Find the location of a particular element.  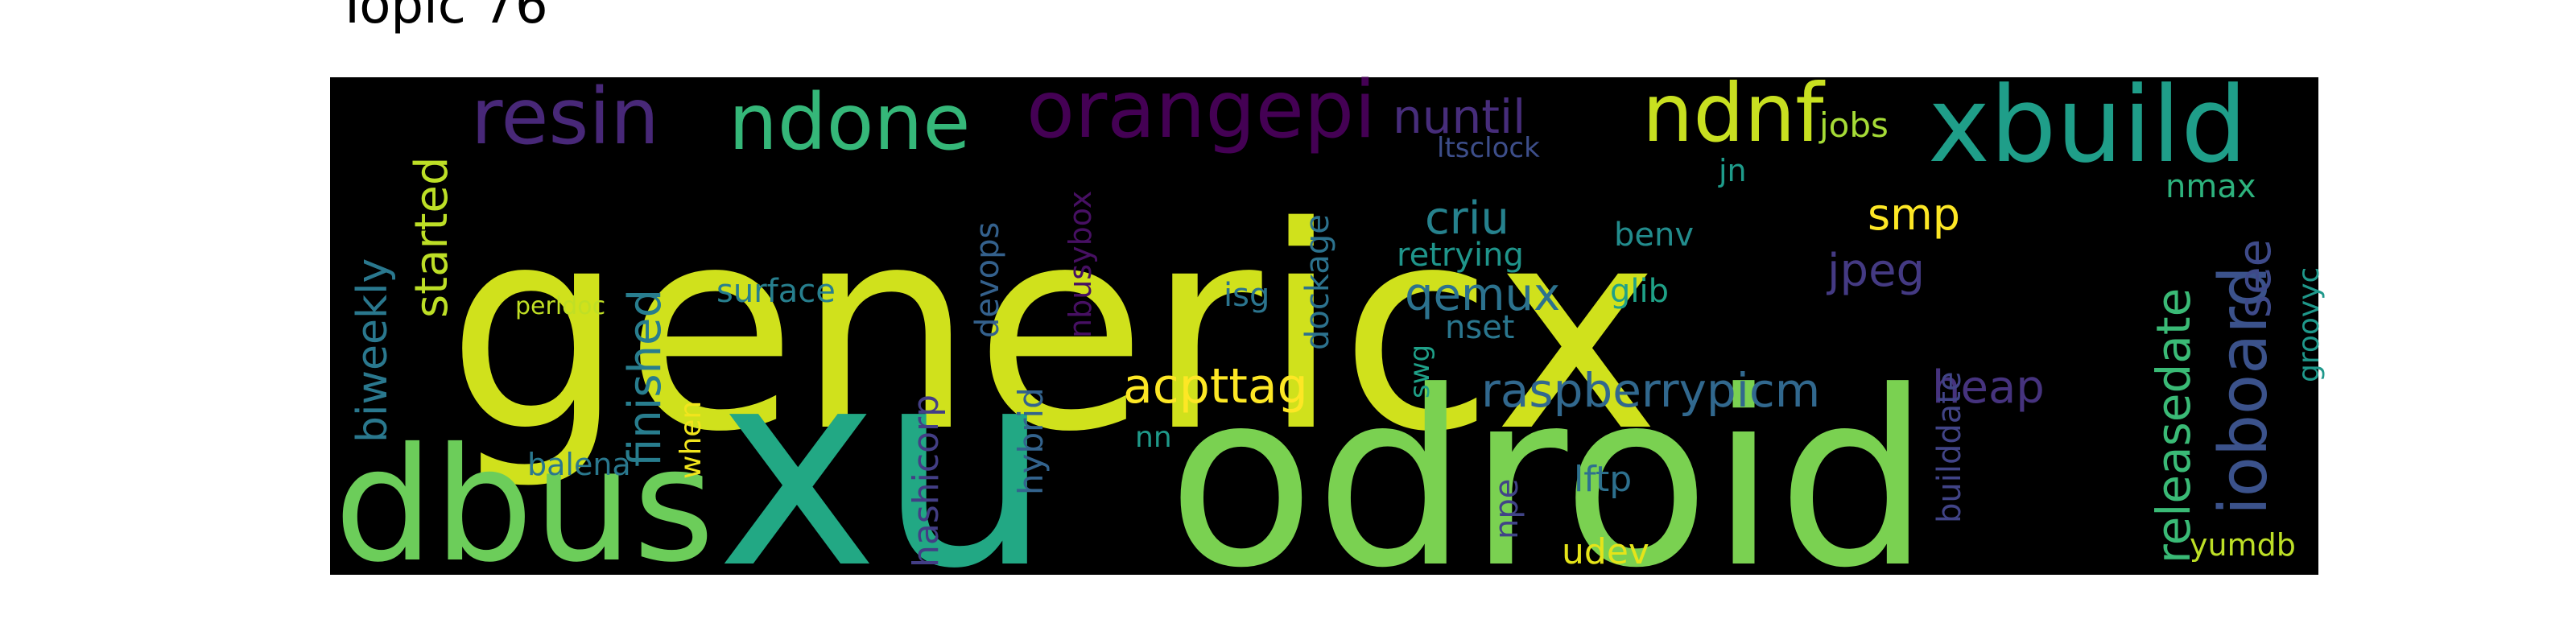

word-balena: balena is located at coordinates (579, 464).